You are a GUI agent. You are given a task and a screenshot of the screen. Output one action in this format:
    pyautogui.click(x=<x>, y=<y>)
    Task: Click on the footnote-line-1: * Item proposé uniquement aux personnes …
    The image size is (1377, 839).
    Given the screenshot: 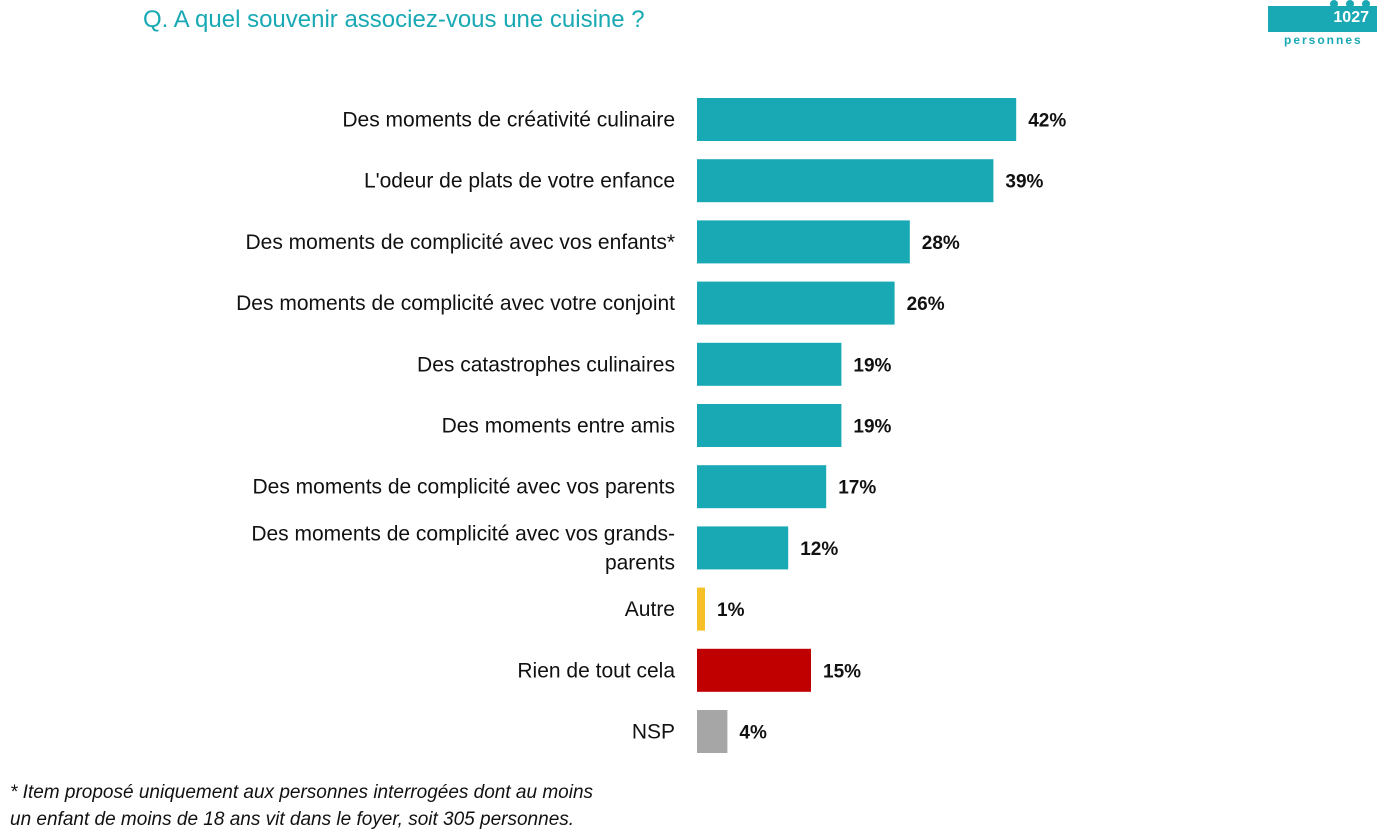 What is the action you would take?
    pyautogui.click(x=302, y=792)
    